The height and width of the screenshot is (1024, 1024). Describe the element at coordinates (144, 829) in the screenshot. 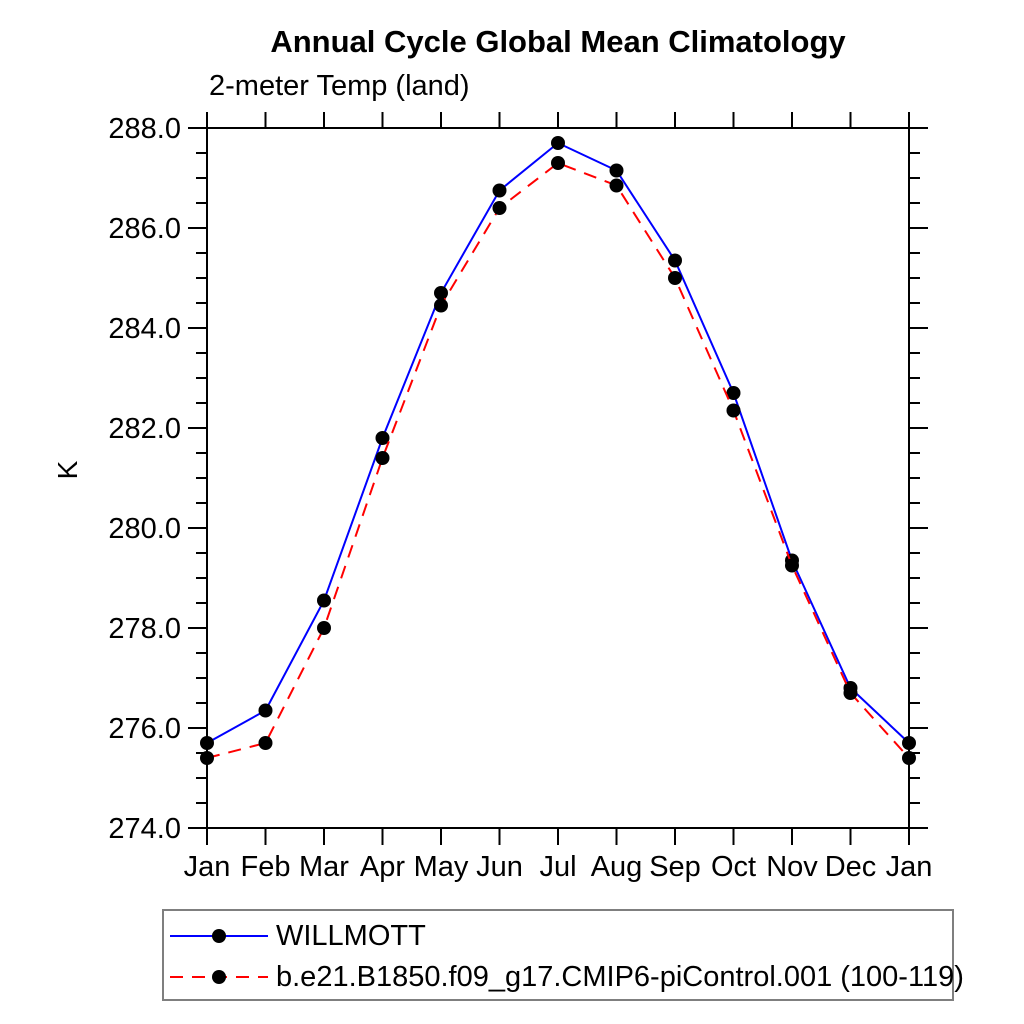

I see `y-tick-label: 274.0` at that location.